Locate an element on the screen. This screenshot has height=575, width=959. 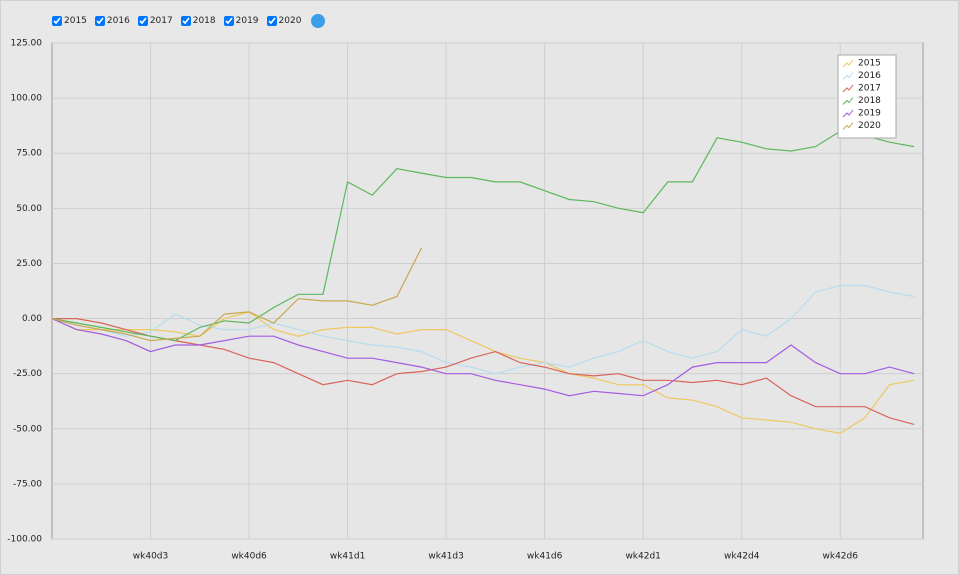
x-tick-label: wk42d6 is located at coordinates (841, 557).